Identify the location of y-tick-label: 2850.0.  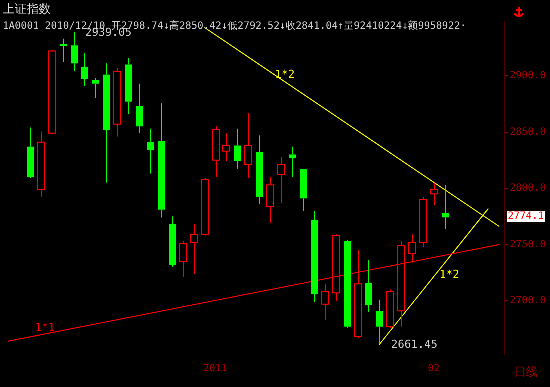
(528, 132).